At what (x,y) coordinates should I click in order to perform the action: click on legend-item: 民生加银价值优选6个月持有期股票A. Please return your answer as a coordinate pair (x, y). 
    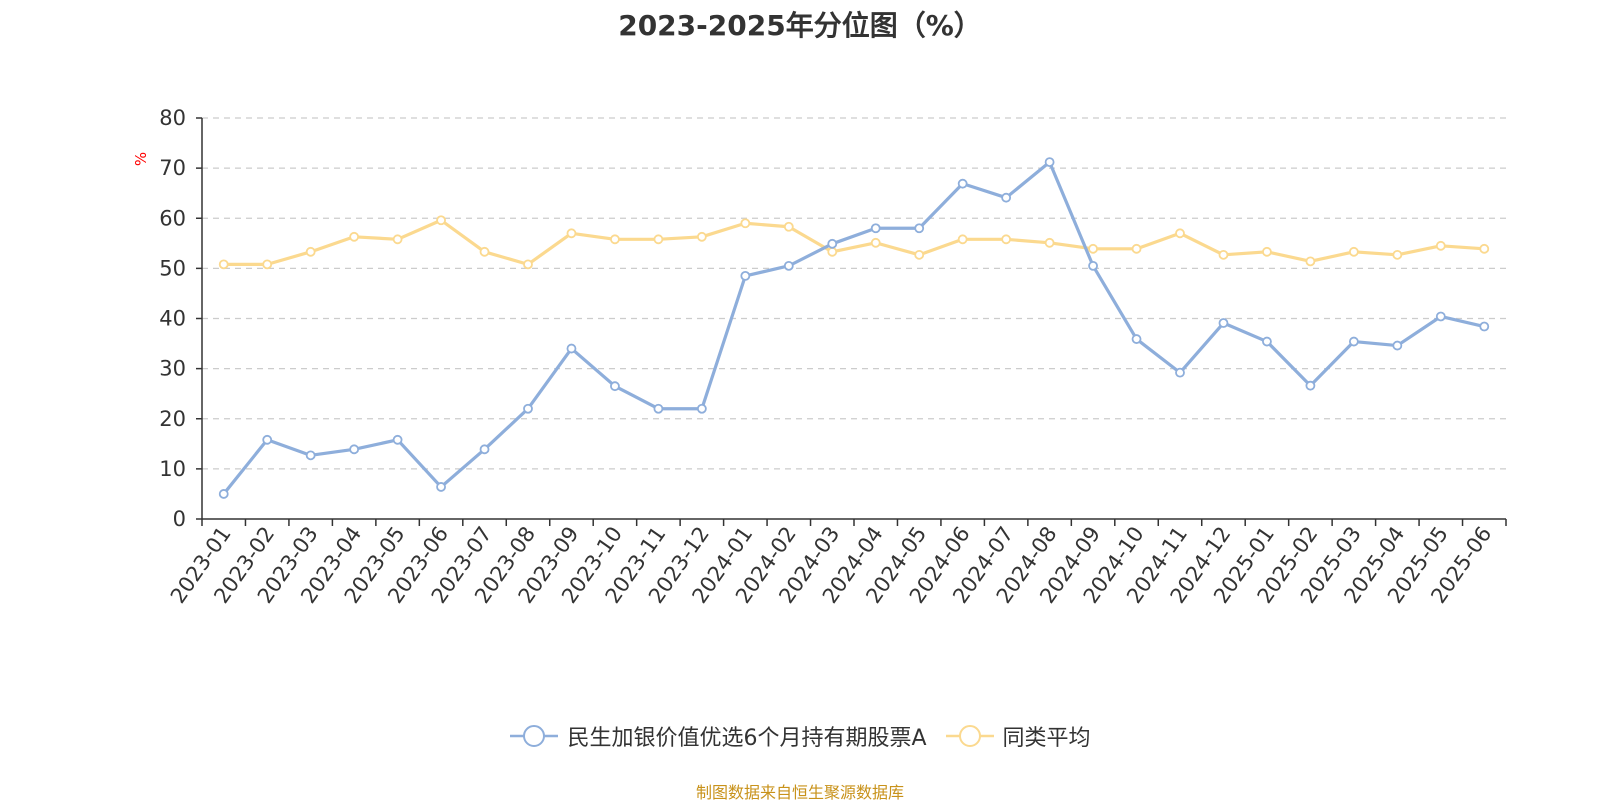
    Looking at the image, I should click on (718, 736).